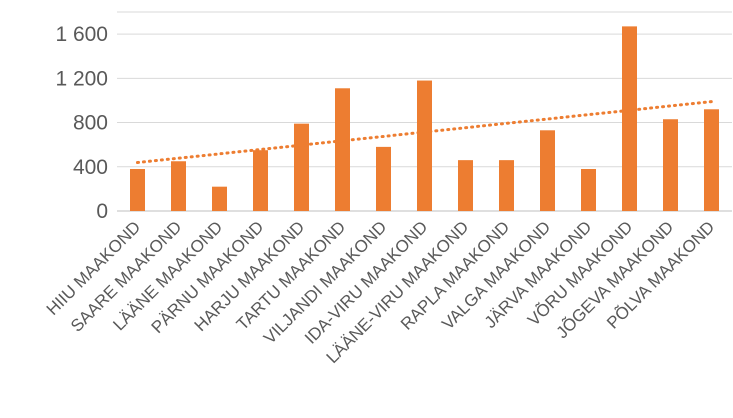 The image size is (733, 418). What do you see at coordinates (90, 123) in the screenshot?
I see `y-tick-label: 800` at bounding box center [90, 123].